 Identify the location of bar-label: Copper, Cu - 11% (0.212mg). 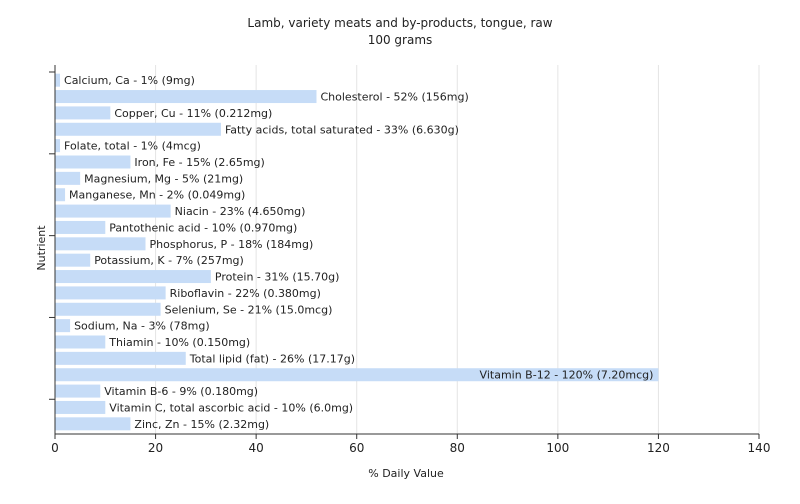
(193, 113).